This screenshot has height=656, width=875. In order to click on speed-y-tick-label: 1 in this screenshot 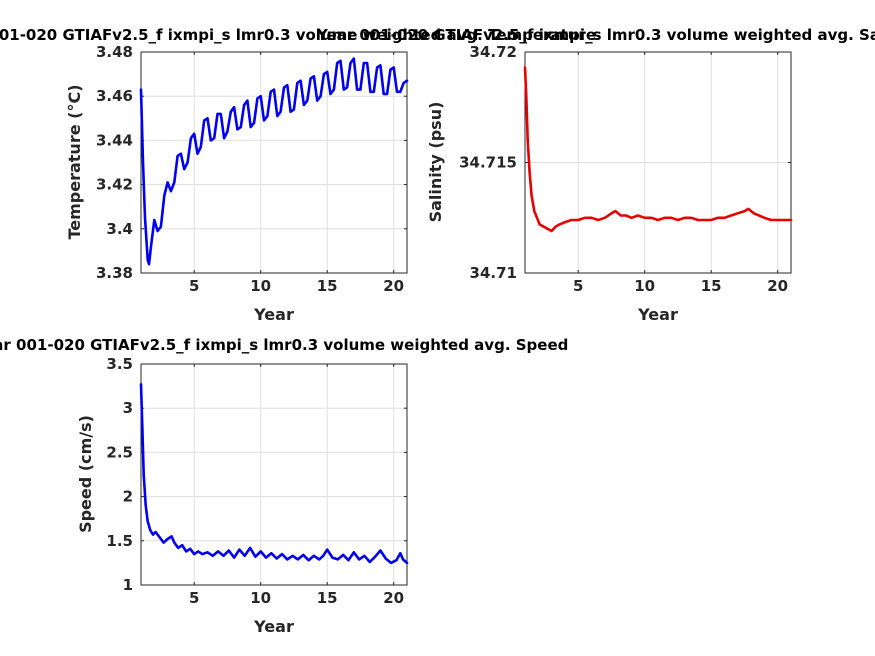, I will do `click(128, 585)`.